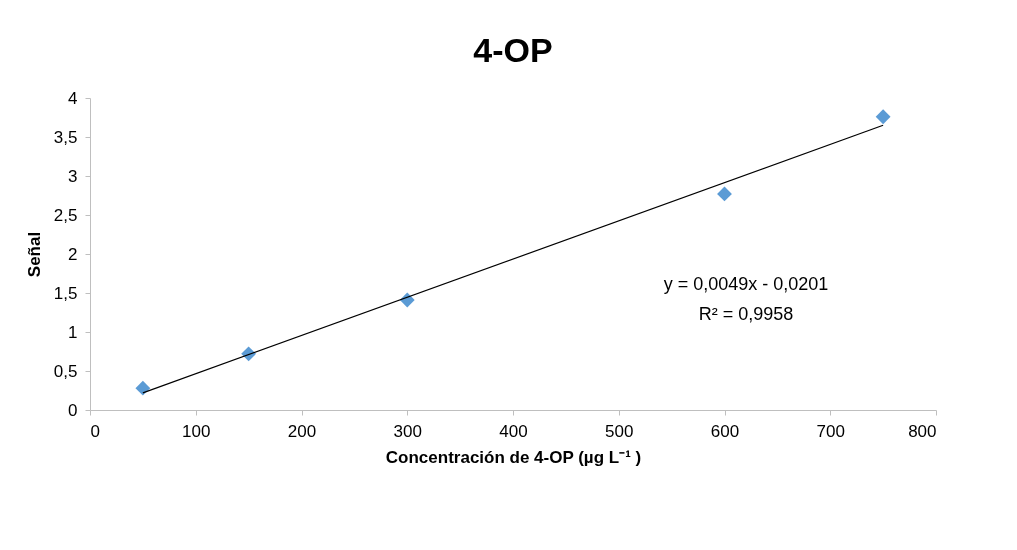 The height and width of the screenshot is (550, 1017). What do you see at coordinates (922, 431) in the screenshot?
I see `x-tick-label: 800` at bounding box center [922, 431].